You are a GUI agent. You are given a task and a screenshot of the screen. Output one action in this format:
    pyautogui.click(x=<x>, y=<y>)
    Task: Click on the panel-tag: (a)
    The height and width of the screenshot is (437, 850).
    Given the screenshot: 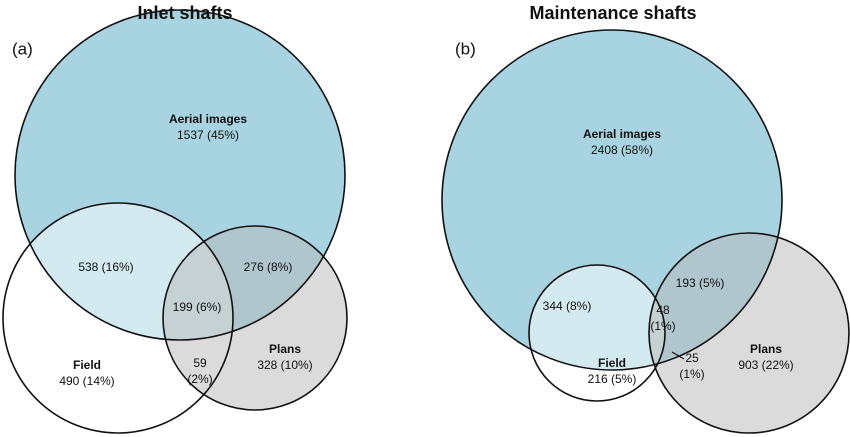 What is the action you would take?
    pyautogui.click(x=22, y=48)
    